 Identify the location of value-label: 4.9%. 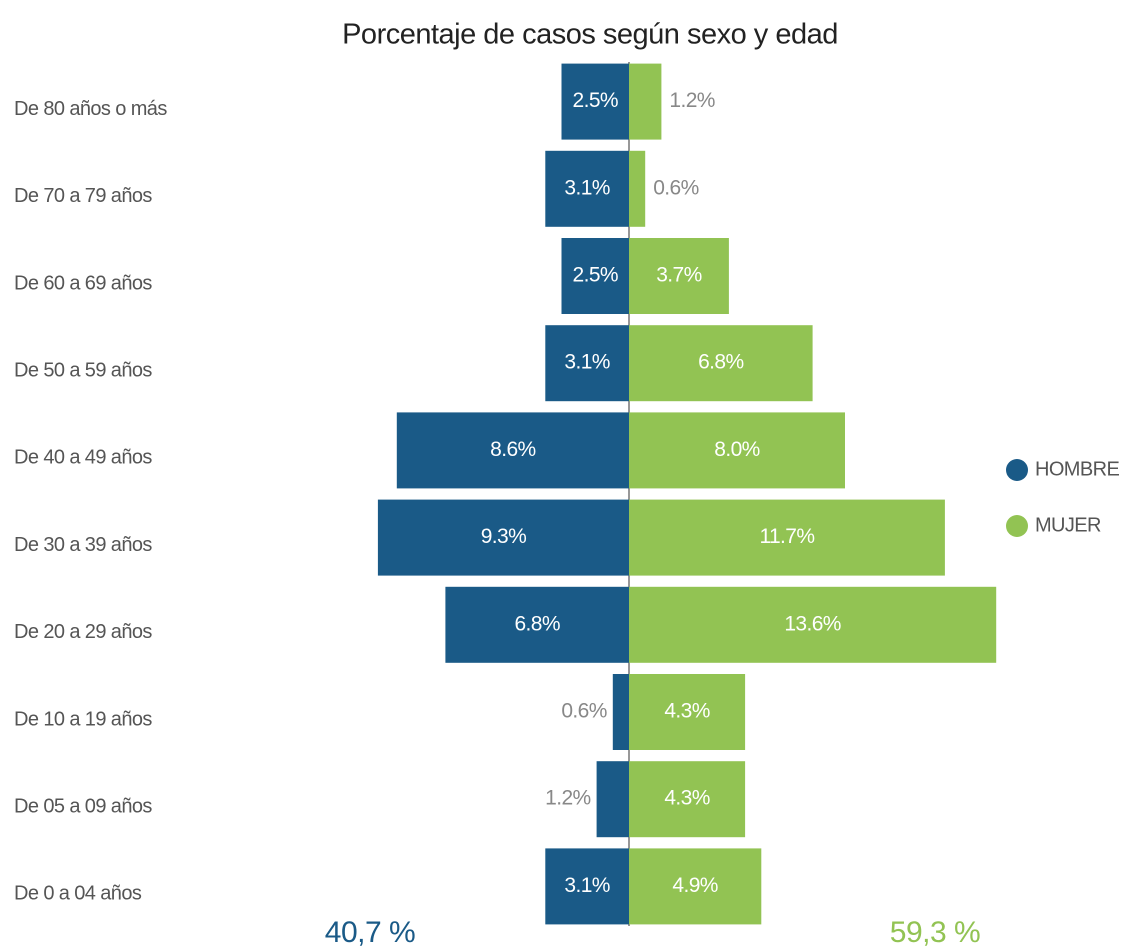
(694, 885).